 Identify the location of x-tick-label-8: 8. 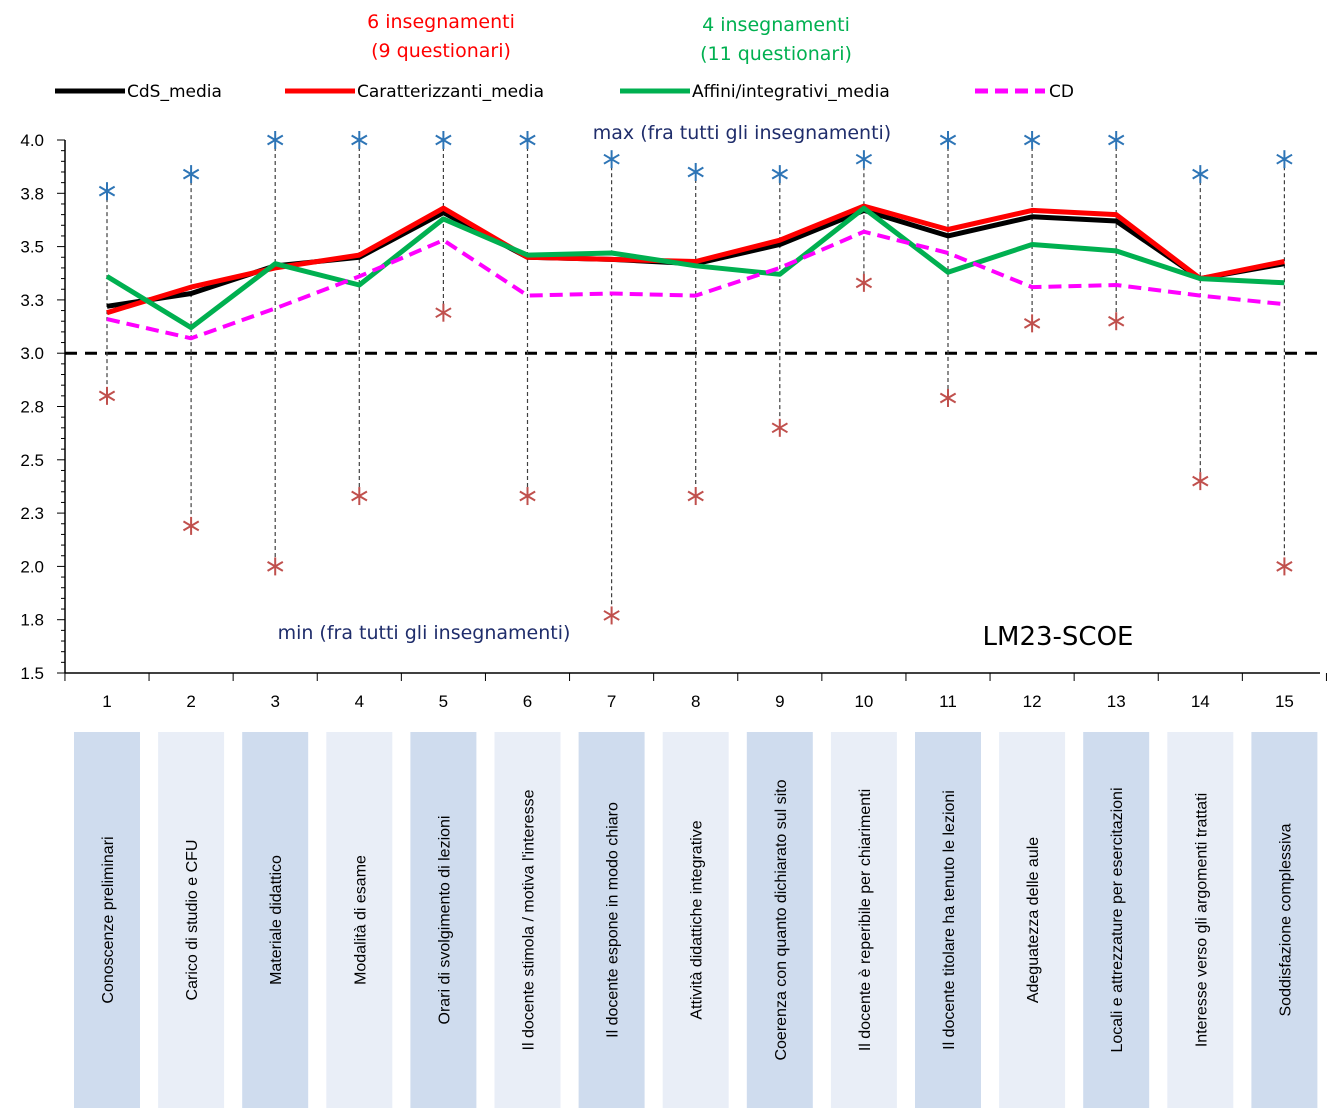
(695, 701).